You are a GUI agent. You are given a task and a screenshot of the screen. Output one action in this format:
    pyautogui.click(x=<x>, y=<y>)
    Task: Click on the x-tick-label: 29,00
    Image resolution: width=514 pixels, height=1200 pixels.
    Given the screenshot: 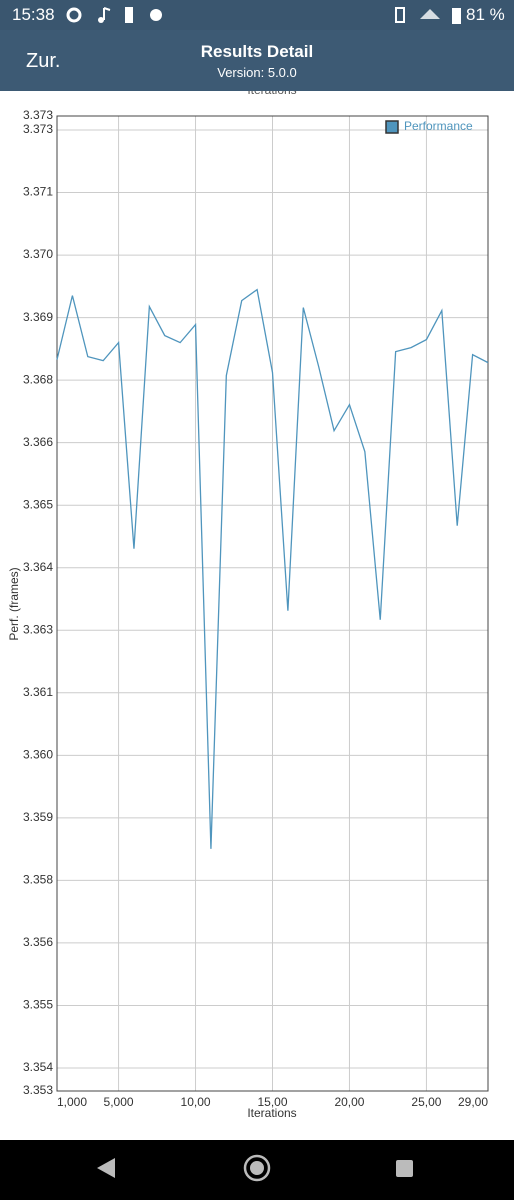 What is the action you would take?
    pyautogui.click(x=473, y=1102)
    